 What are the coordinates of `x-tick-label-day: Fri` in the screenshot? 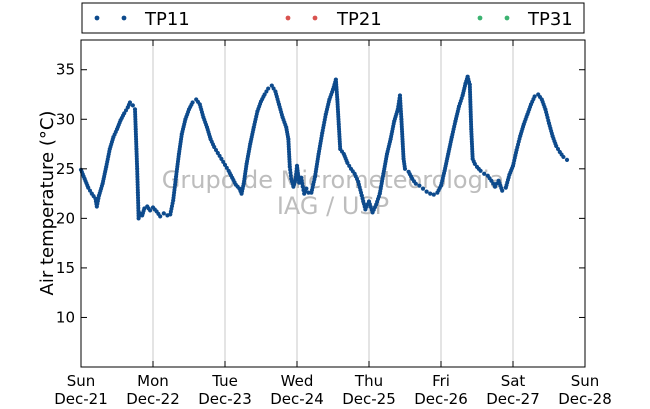 It's located at (441, 381).